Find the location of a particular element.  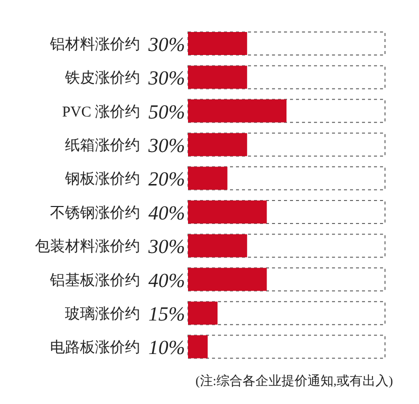

data-label: 10% is located at coordinates (166, 348).